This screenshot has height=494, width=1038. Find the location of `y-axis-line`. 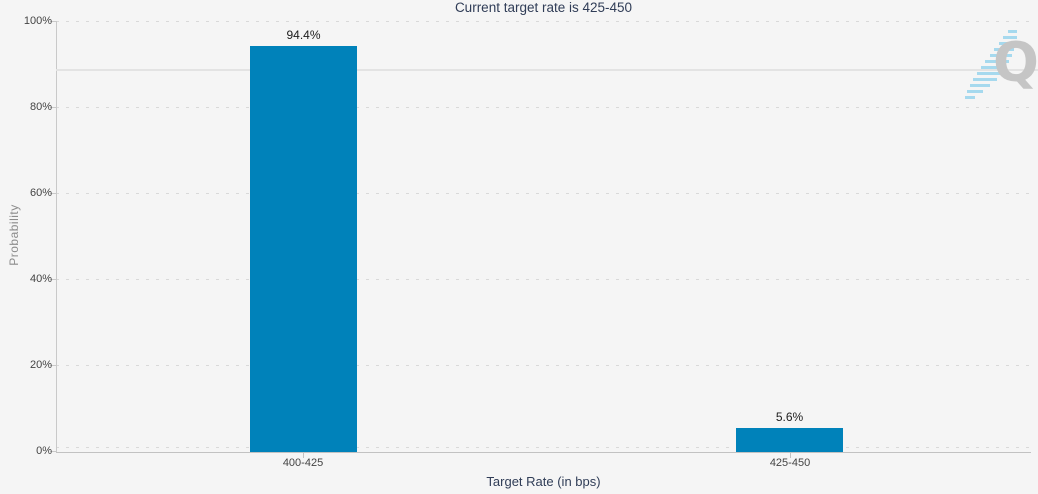

y-axis-line is located at coordinates (56, 236).